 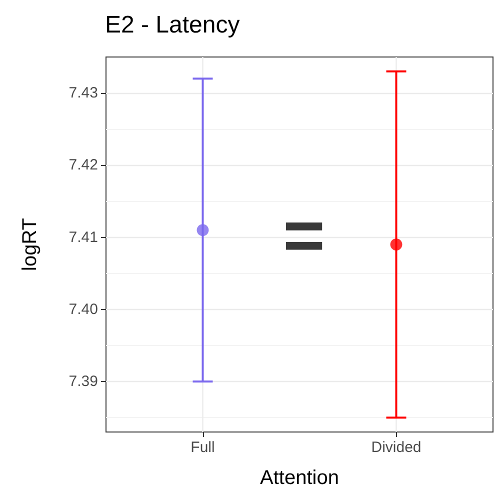 I want to click on chart-title: E2 - Latency, so click(x=172, y=25).